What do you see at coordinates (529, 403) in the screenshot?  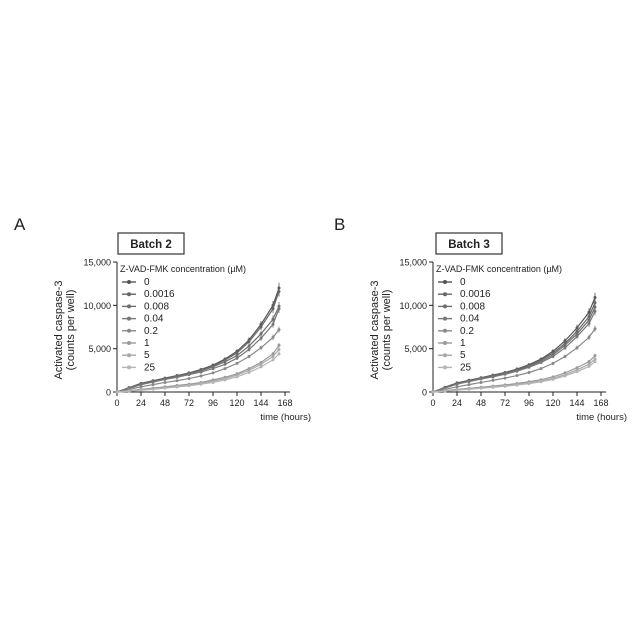 I see `x-tick-label: 96` at bounding box center [529, 403].